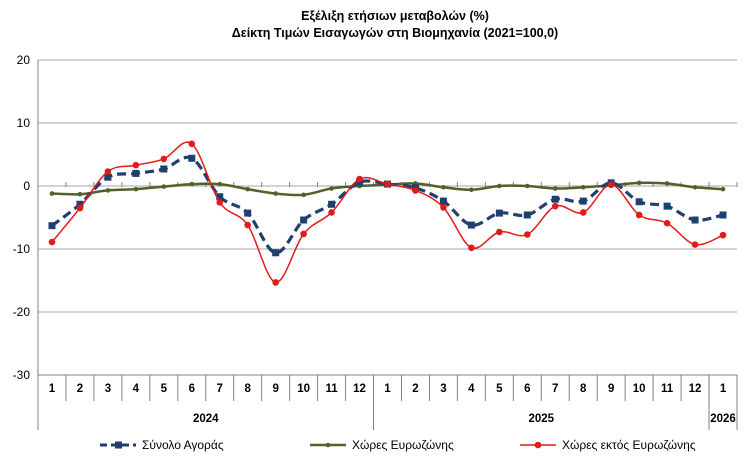 The height and width of the screenshot is (465, 750). I want to click on legend-label: Χώρες Ευρωζώνης, so click(403, 445).